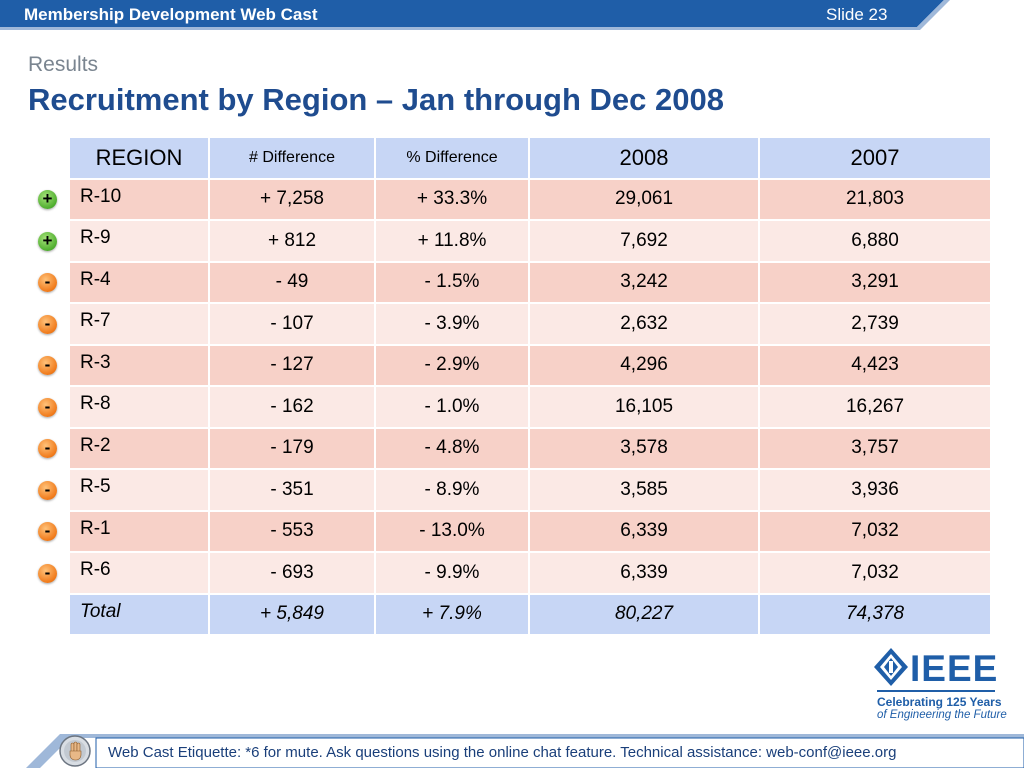  What do you see at coordinates (292, 531) in the screenshot?
I see `number-difference-cell: - 553` at bounding box center [292, 531].